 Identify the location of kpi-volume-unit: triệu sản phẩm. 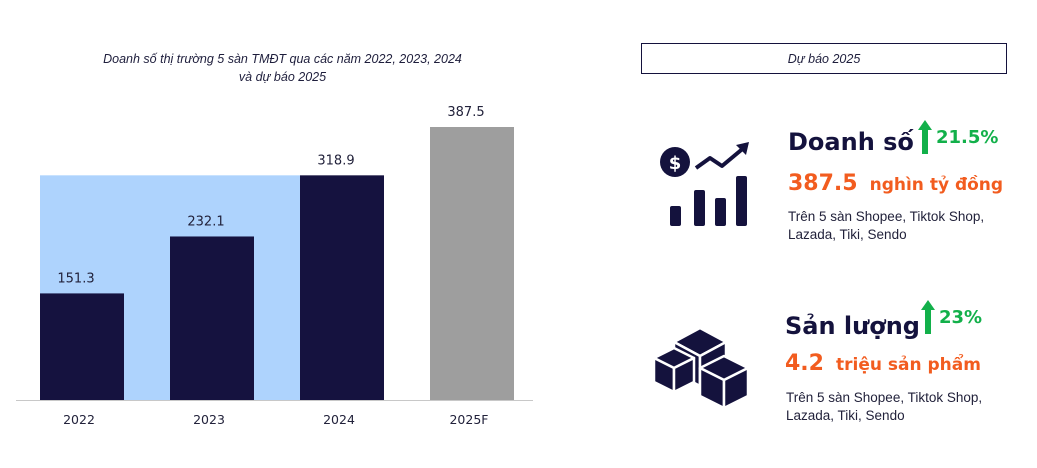
(908, 365).